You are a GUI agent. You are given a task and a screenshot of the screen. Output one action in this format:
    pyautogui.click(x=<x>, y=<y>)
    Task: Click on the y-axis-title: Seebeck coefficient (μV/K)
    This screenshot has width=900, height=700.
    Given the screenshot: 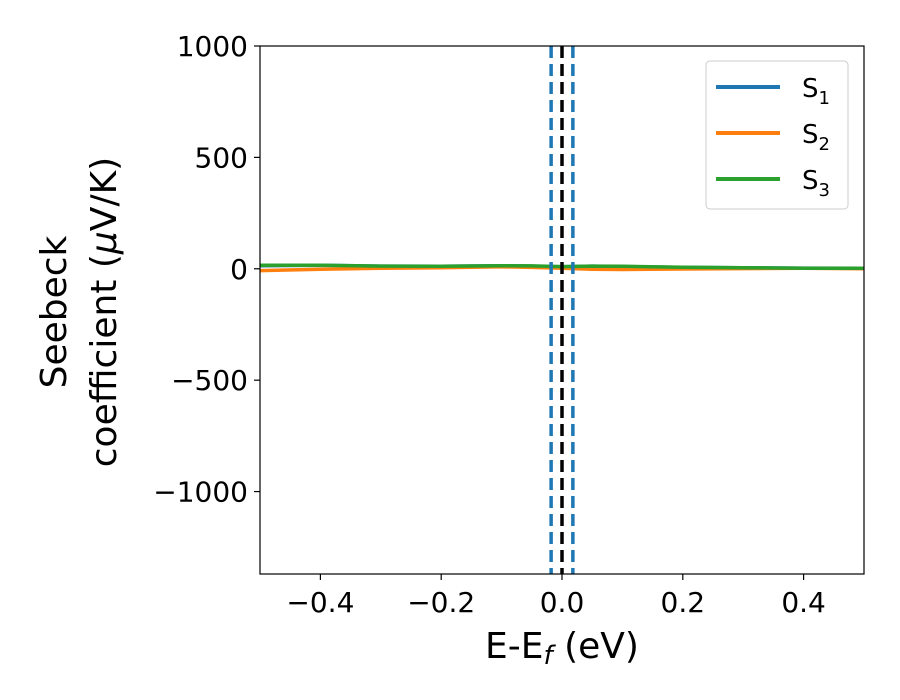 What is the action you would take?
    pyautogui.click(x=79, y=312)
    